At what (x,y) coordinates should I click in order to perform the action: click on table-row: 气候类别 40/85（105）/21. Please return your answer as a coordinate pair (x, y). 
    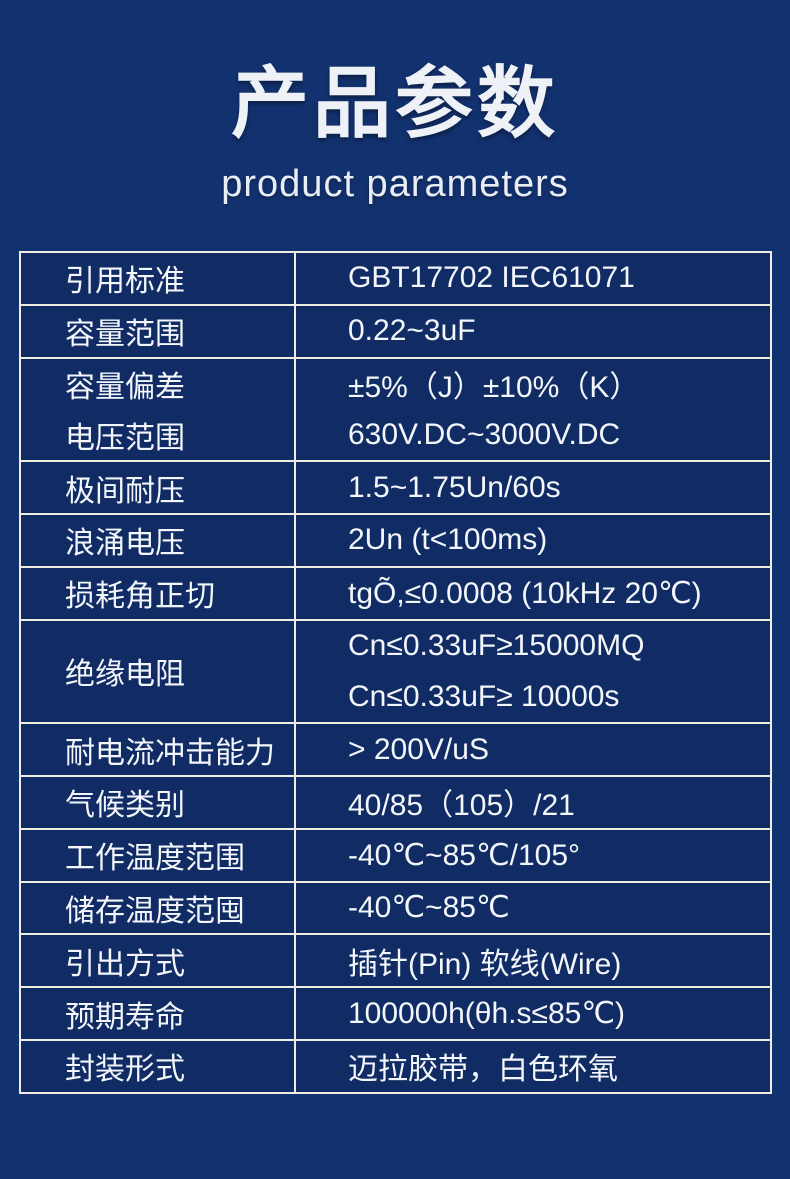
    Looking at the image, I should click on (395, 801).